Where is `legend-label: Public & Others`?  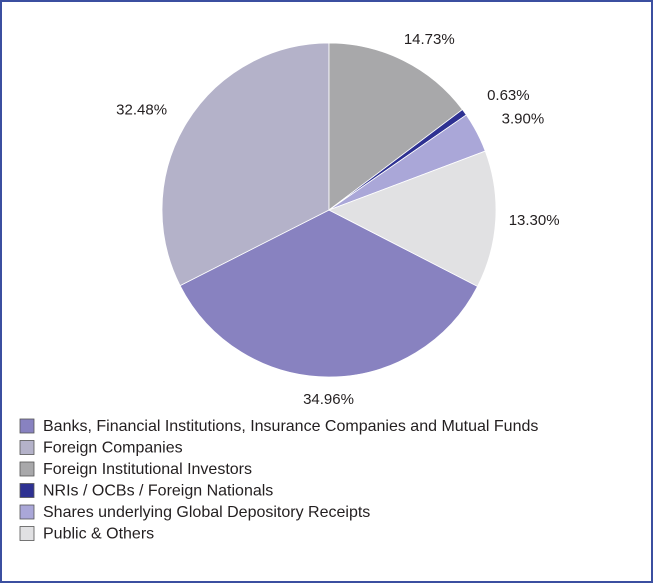 legend-label: Public & Others is located at coordinates (98, 534).